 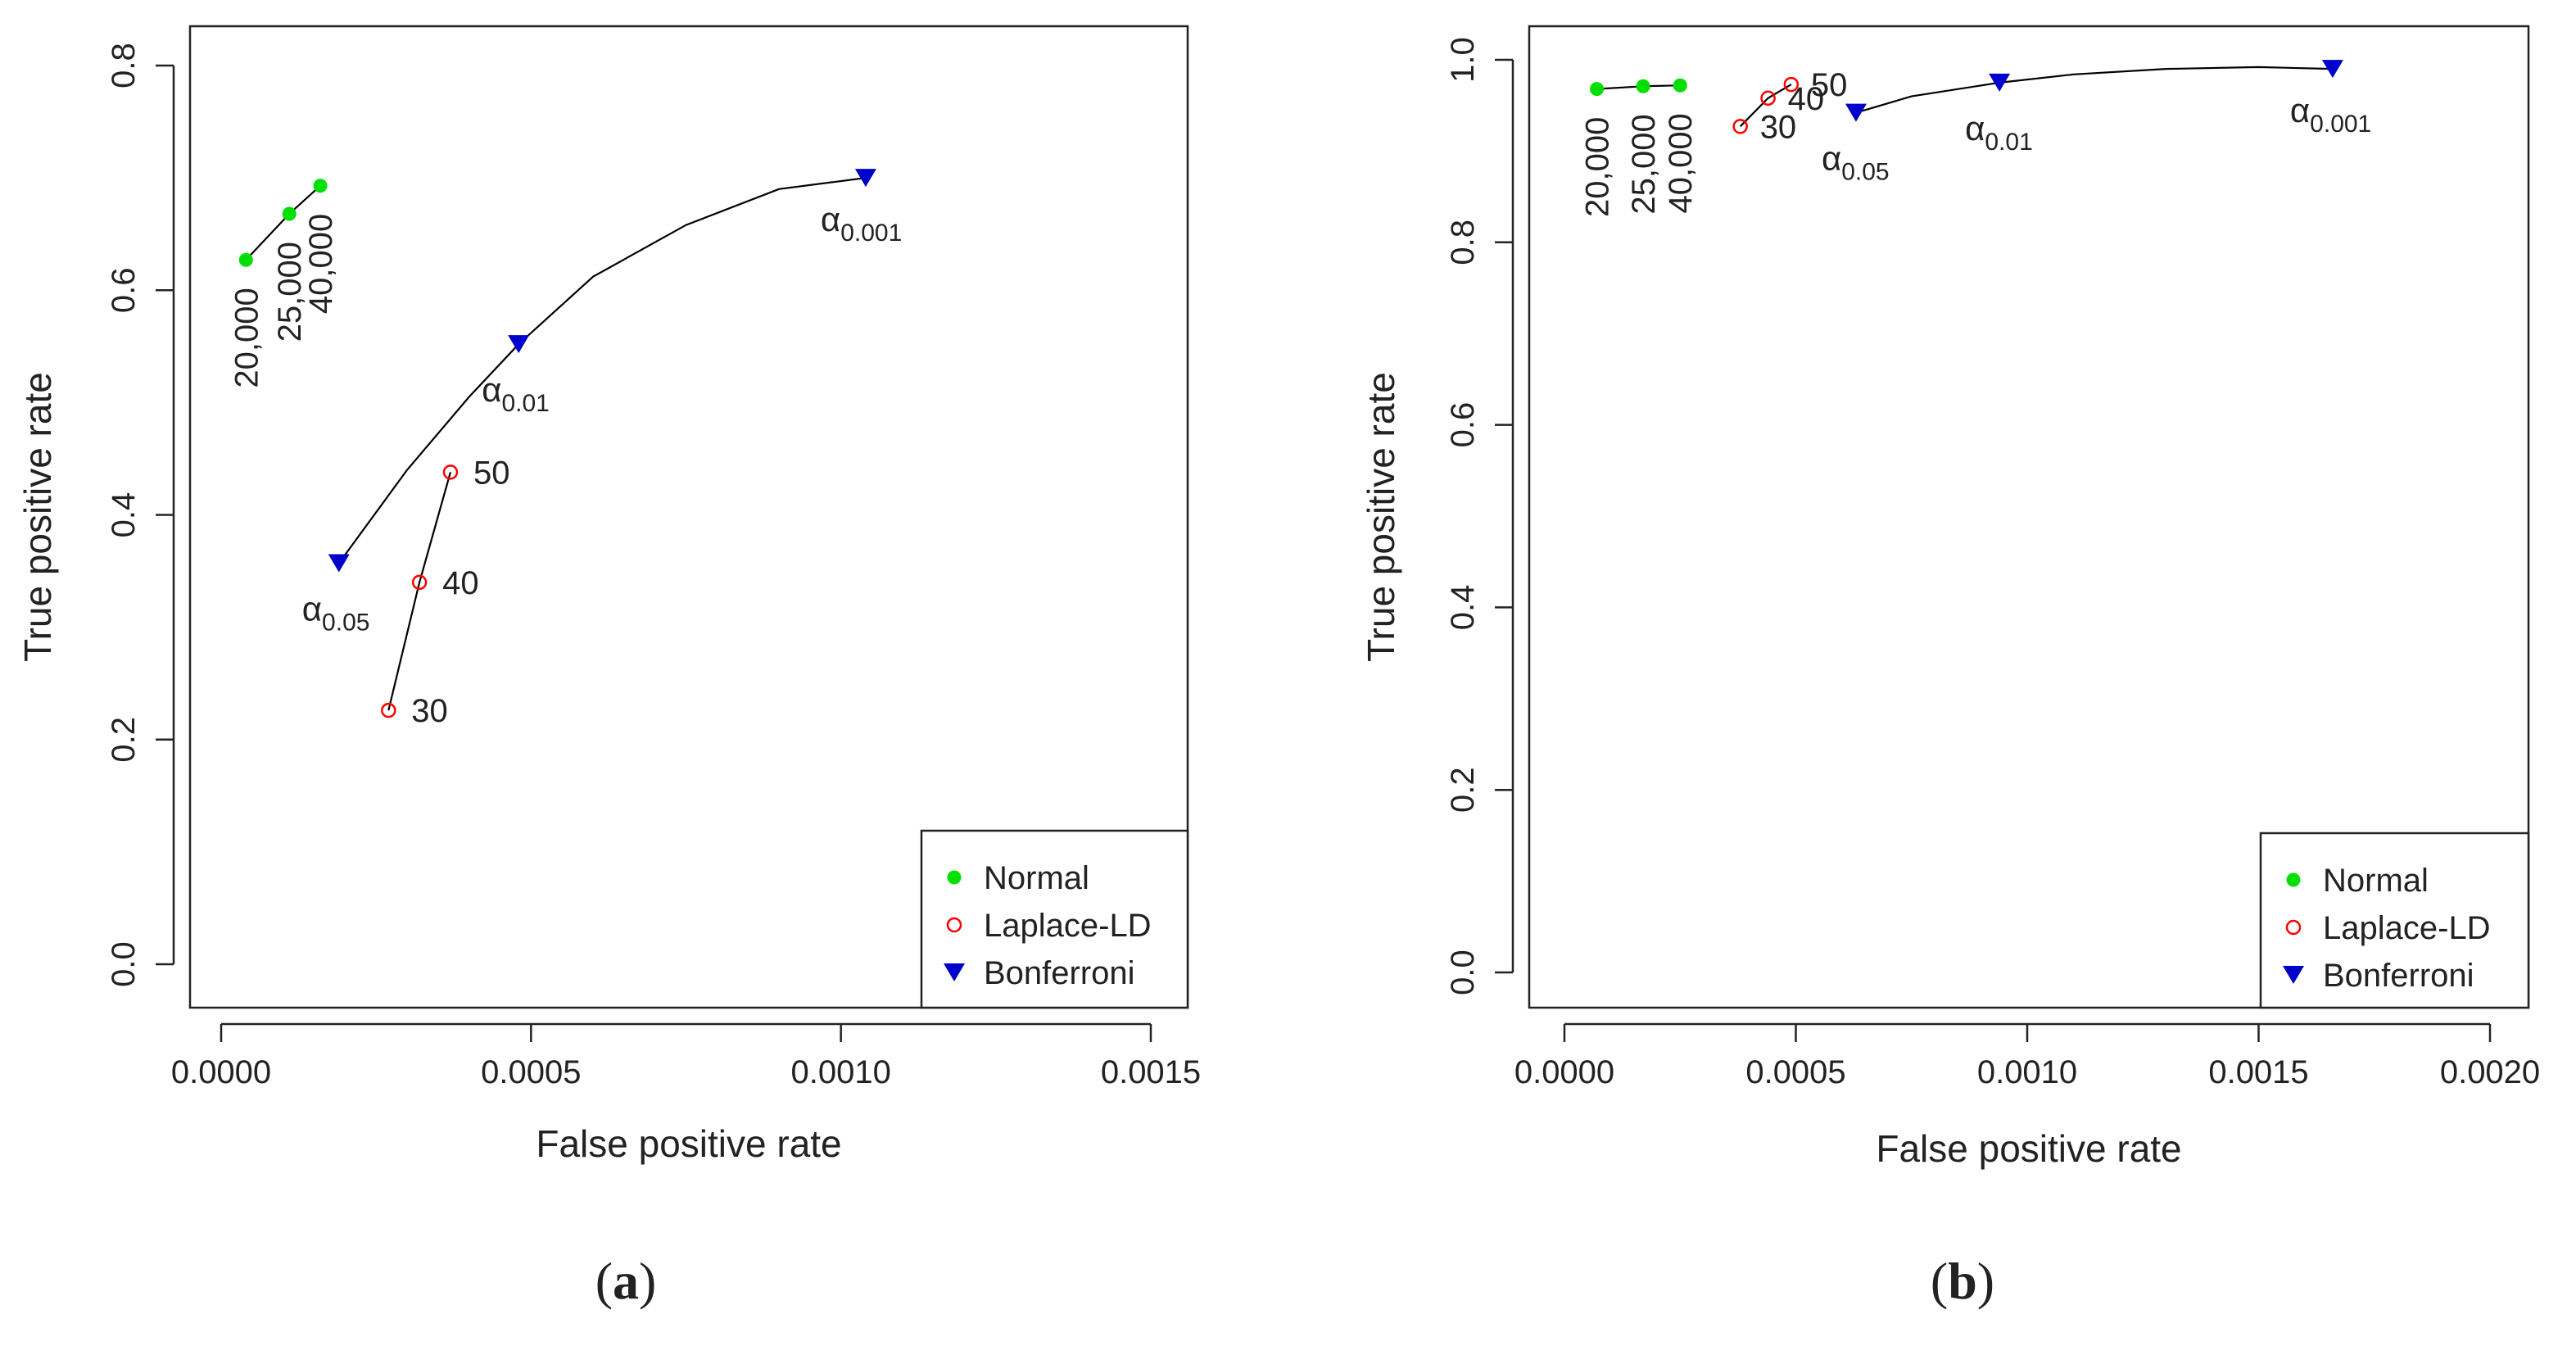 I want to click on x-tick-label: 0.0020, so click(x=2490, y=1072).